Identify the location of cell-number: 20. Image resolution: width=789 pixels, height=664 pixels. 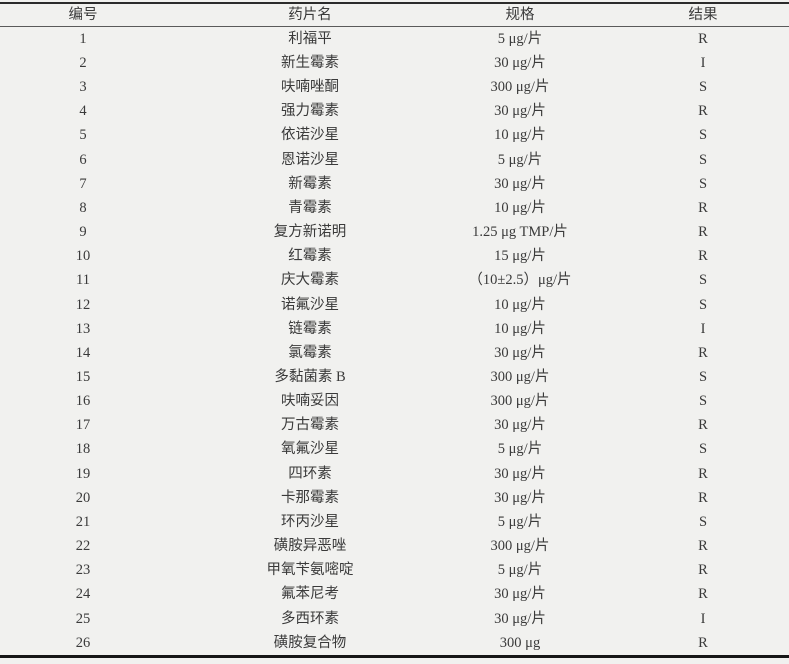
(83, 497).